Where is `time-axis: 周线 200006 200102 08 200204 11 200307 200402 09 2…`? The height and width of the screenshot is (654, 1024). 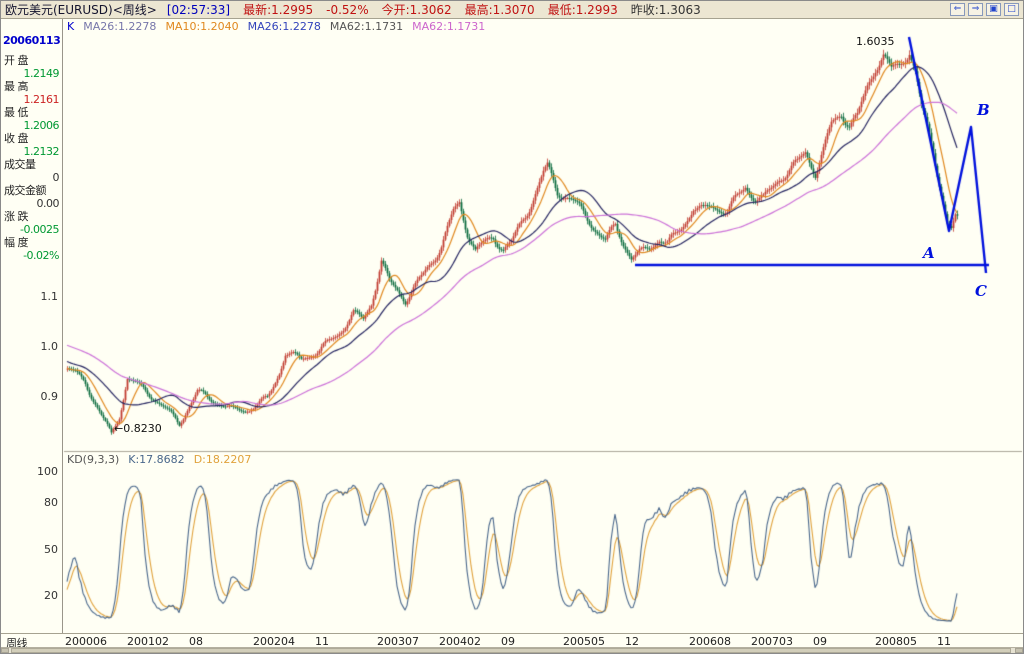 time-axis: 周线 200006 200102 08 200204 11 200307 200402 09 2… is located at coordinates (512, 641).